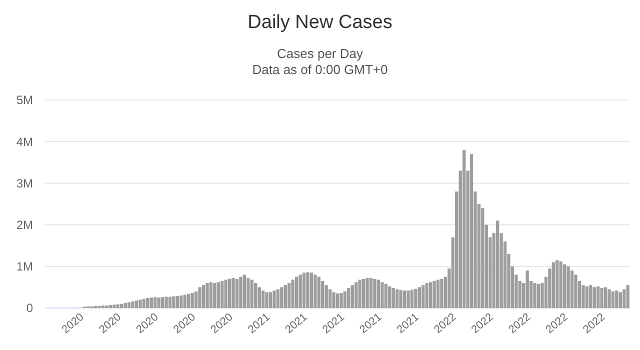 Image resolution: width=640 pixels, height=350 pixels. What do you see at coordinates (30, 308) in the screenshot?
I see `y-tick-label: 0` at bounding box center [30, 308].